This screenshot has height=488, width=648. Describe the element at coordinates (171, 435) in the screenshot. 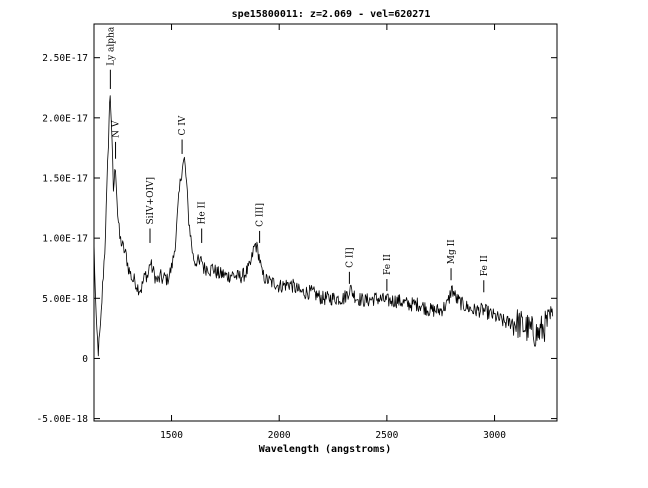

I see `x-tick-label: 1500` at that location.